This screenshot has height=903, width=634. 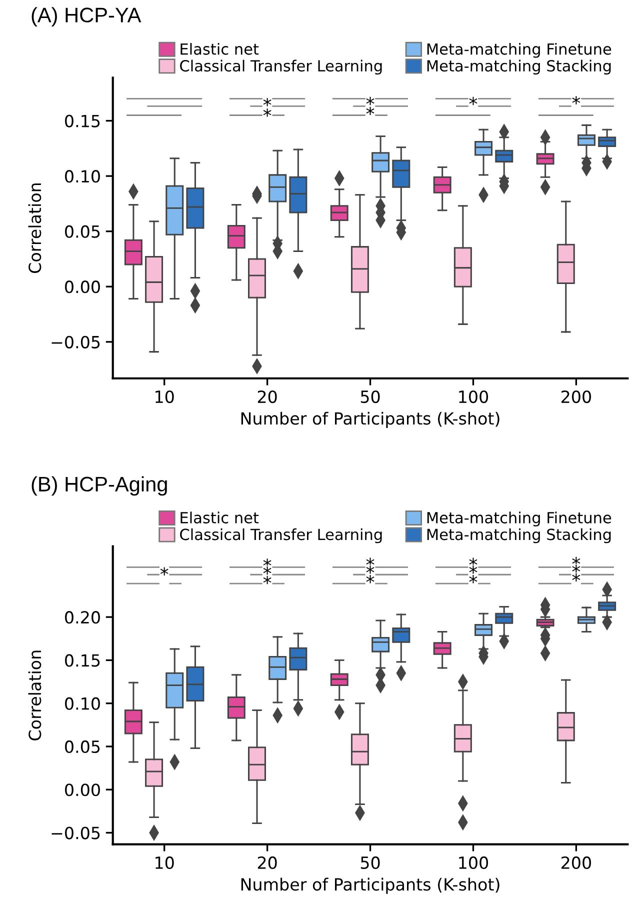 I want to click on chart-title: (A) HCP-YA, so click(x=87, y=17).